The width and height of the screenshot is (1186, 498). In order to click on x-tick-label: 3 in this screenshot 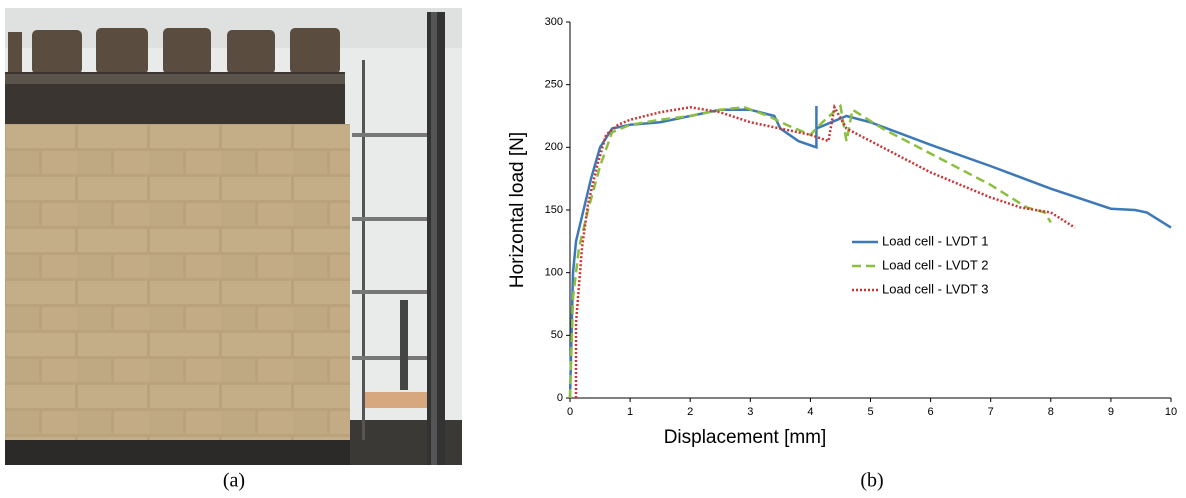, I will do `click(750, 412)`.